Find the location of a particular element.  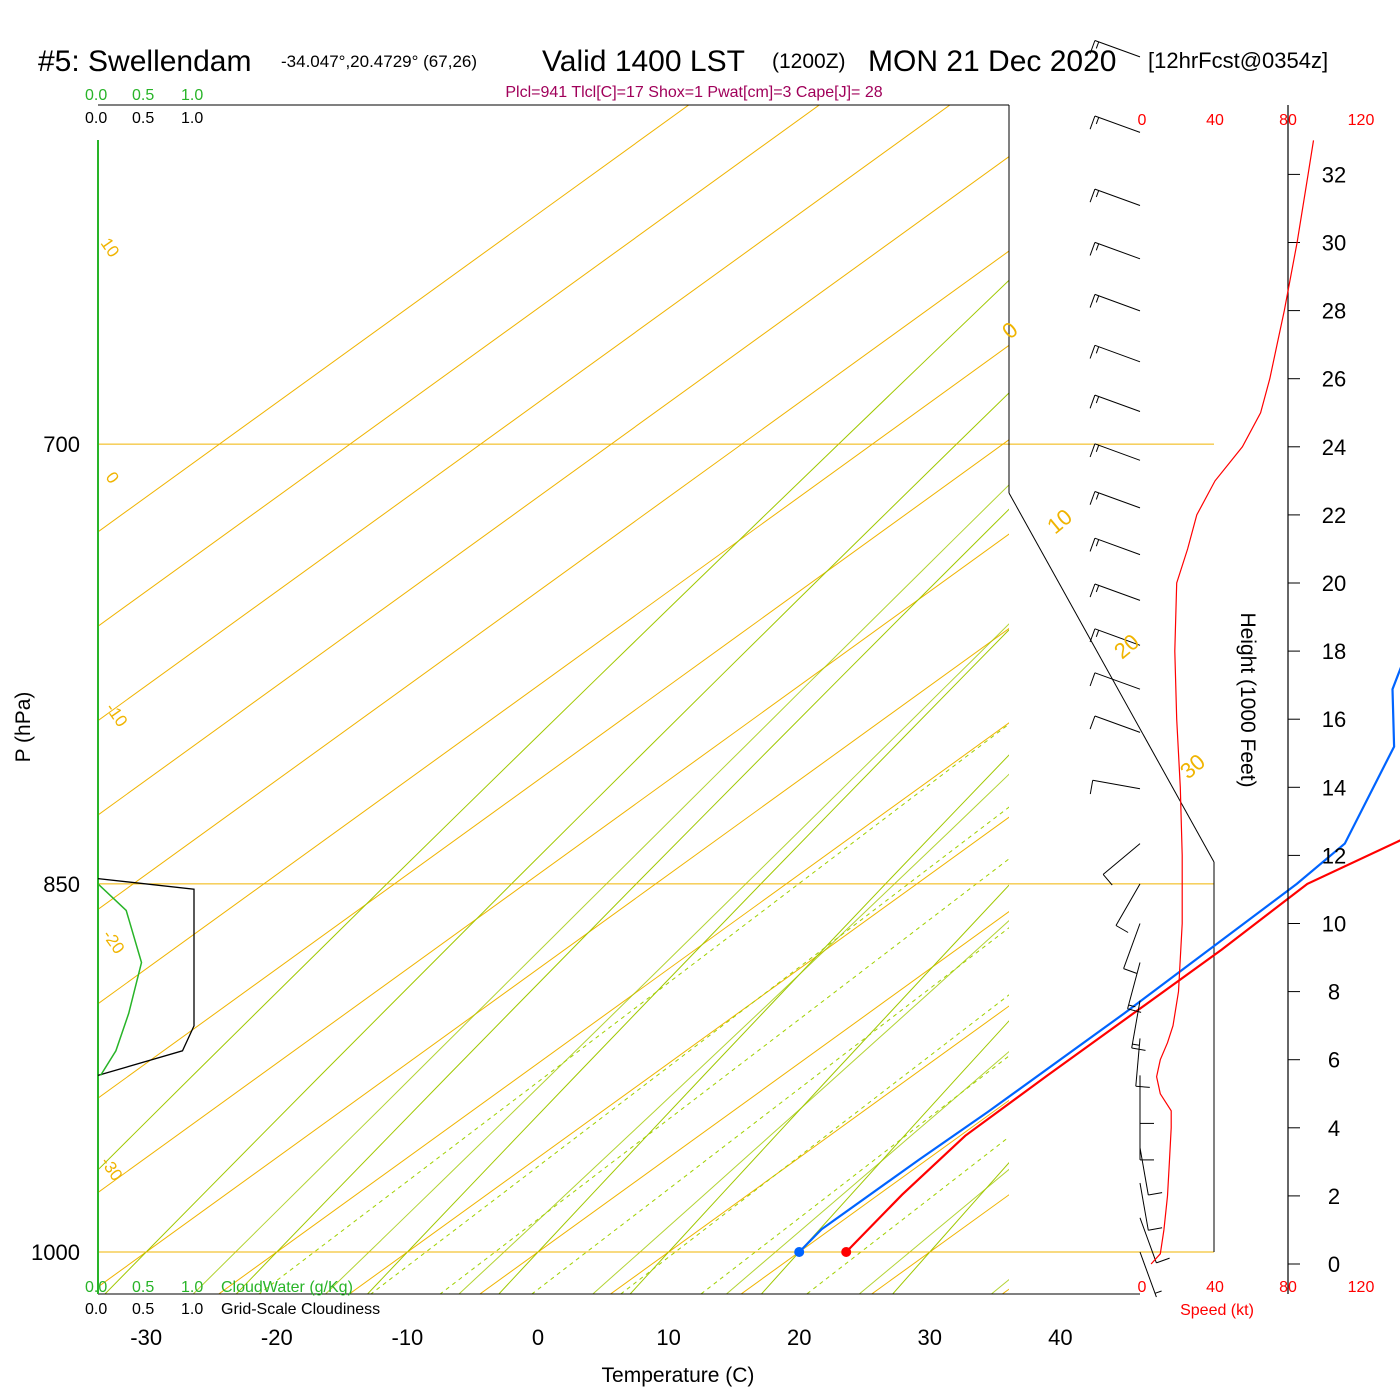

height-tick-label: 0 is located at coordinates (1334, 1264).